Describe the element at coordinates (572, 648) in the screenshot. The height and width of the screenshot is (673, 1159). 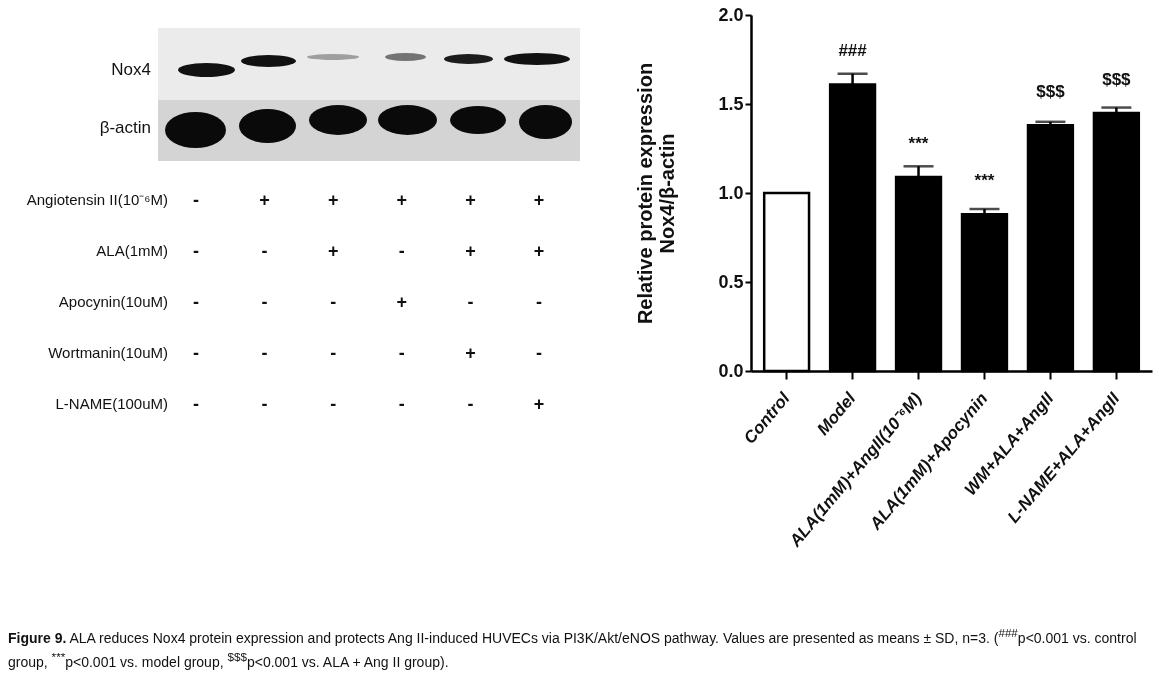
I see `text: Figure 9. ALA reduces Nox4 protein expression and protects Ang II-induced HUVECs via PI3K/Akt/eNOS pathway. Values are presented as means ± SD, n=3. ($^{###}$p<0.001 vs. control group, $^{***}$p<0.001 vs. model group, $^{$$$}$p<0.001 vs. ALA + Ang II group).` at that location.